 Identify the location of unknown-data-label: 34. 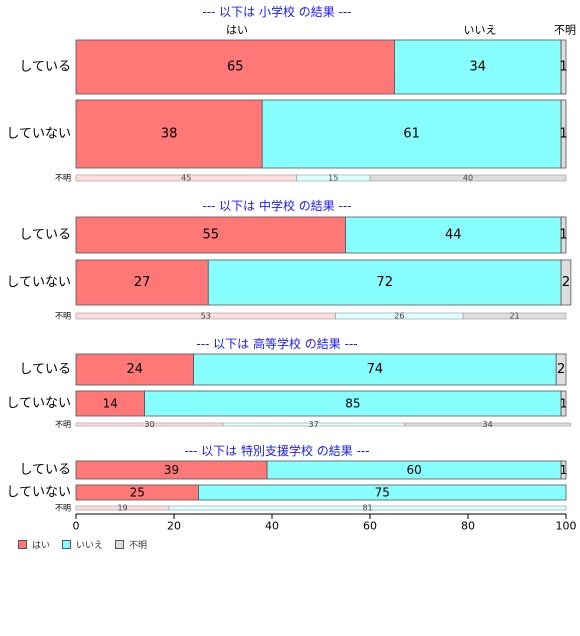
(488, 424).